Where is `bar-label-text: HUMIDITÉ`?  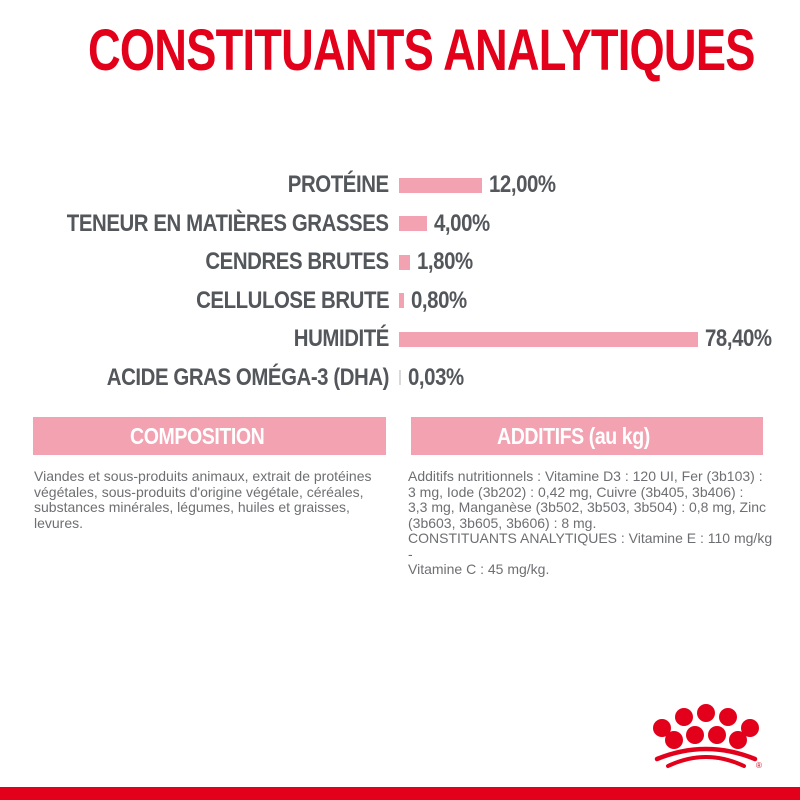
bar-label-text: HUMIDITÉ is located at coordinates (341, 339).